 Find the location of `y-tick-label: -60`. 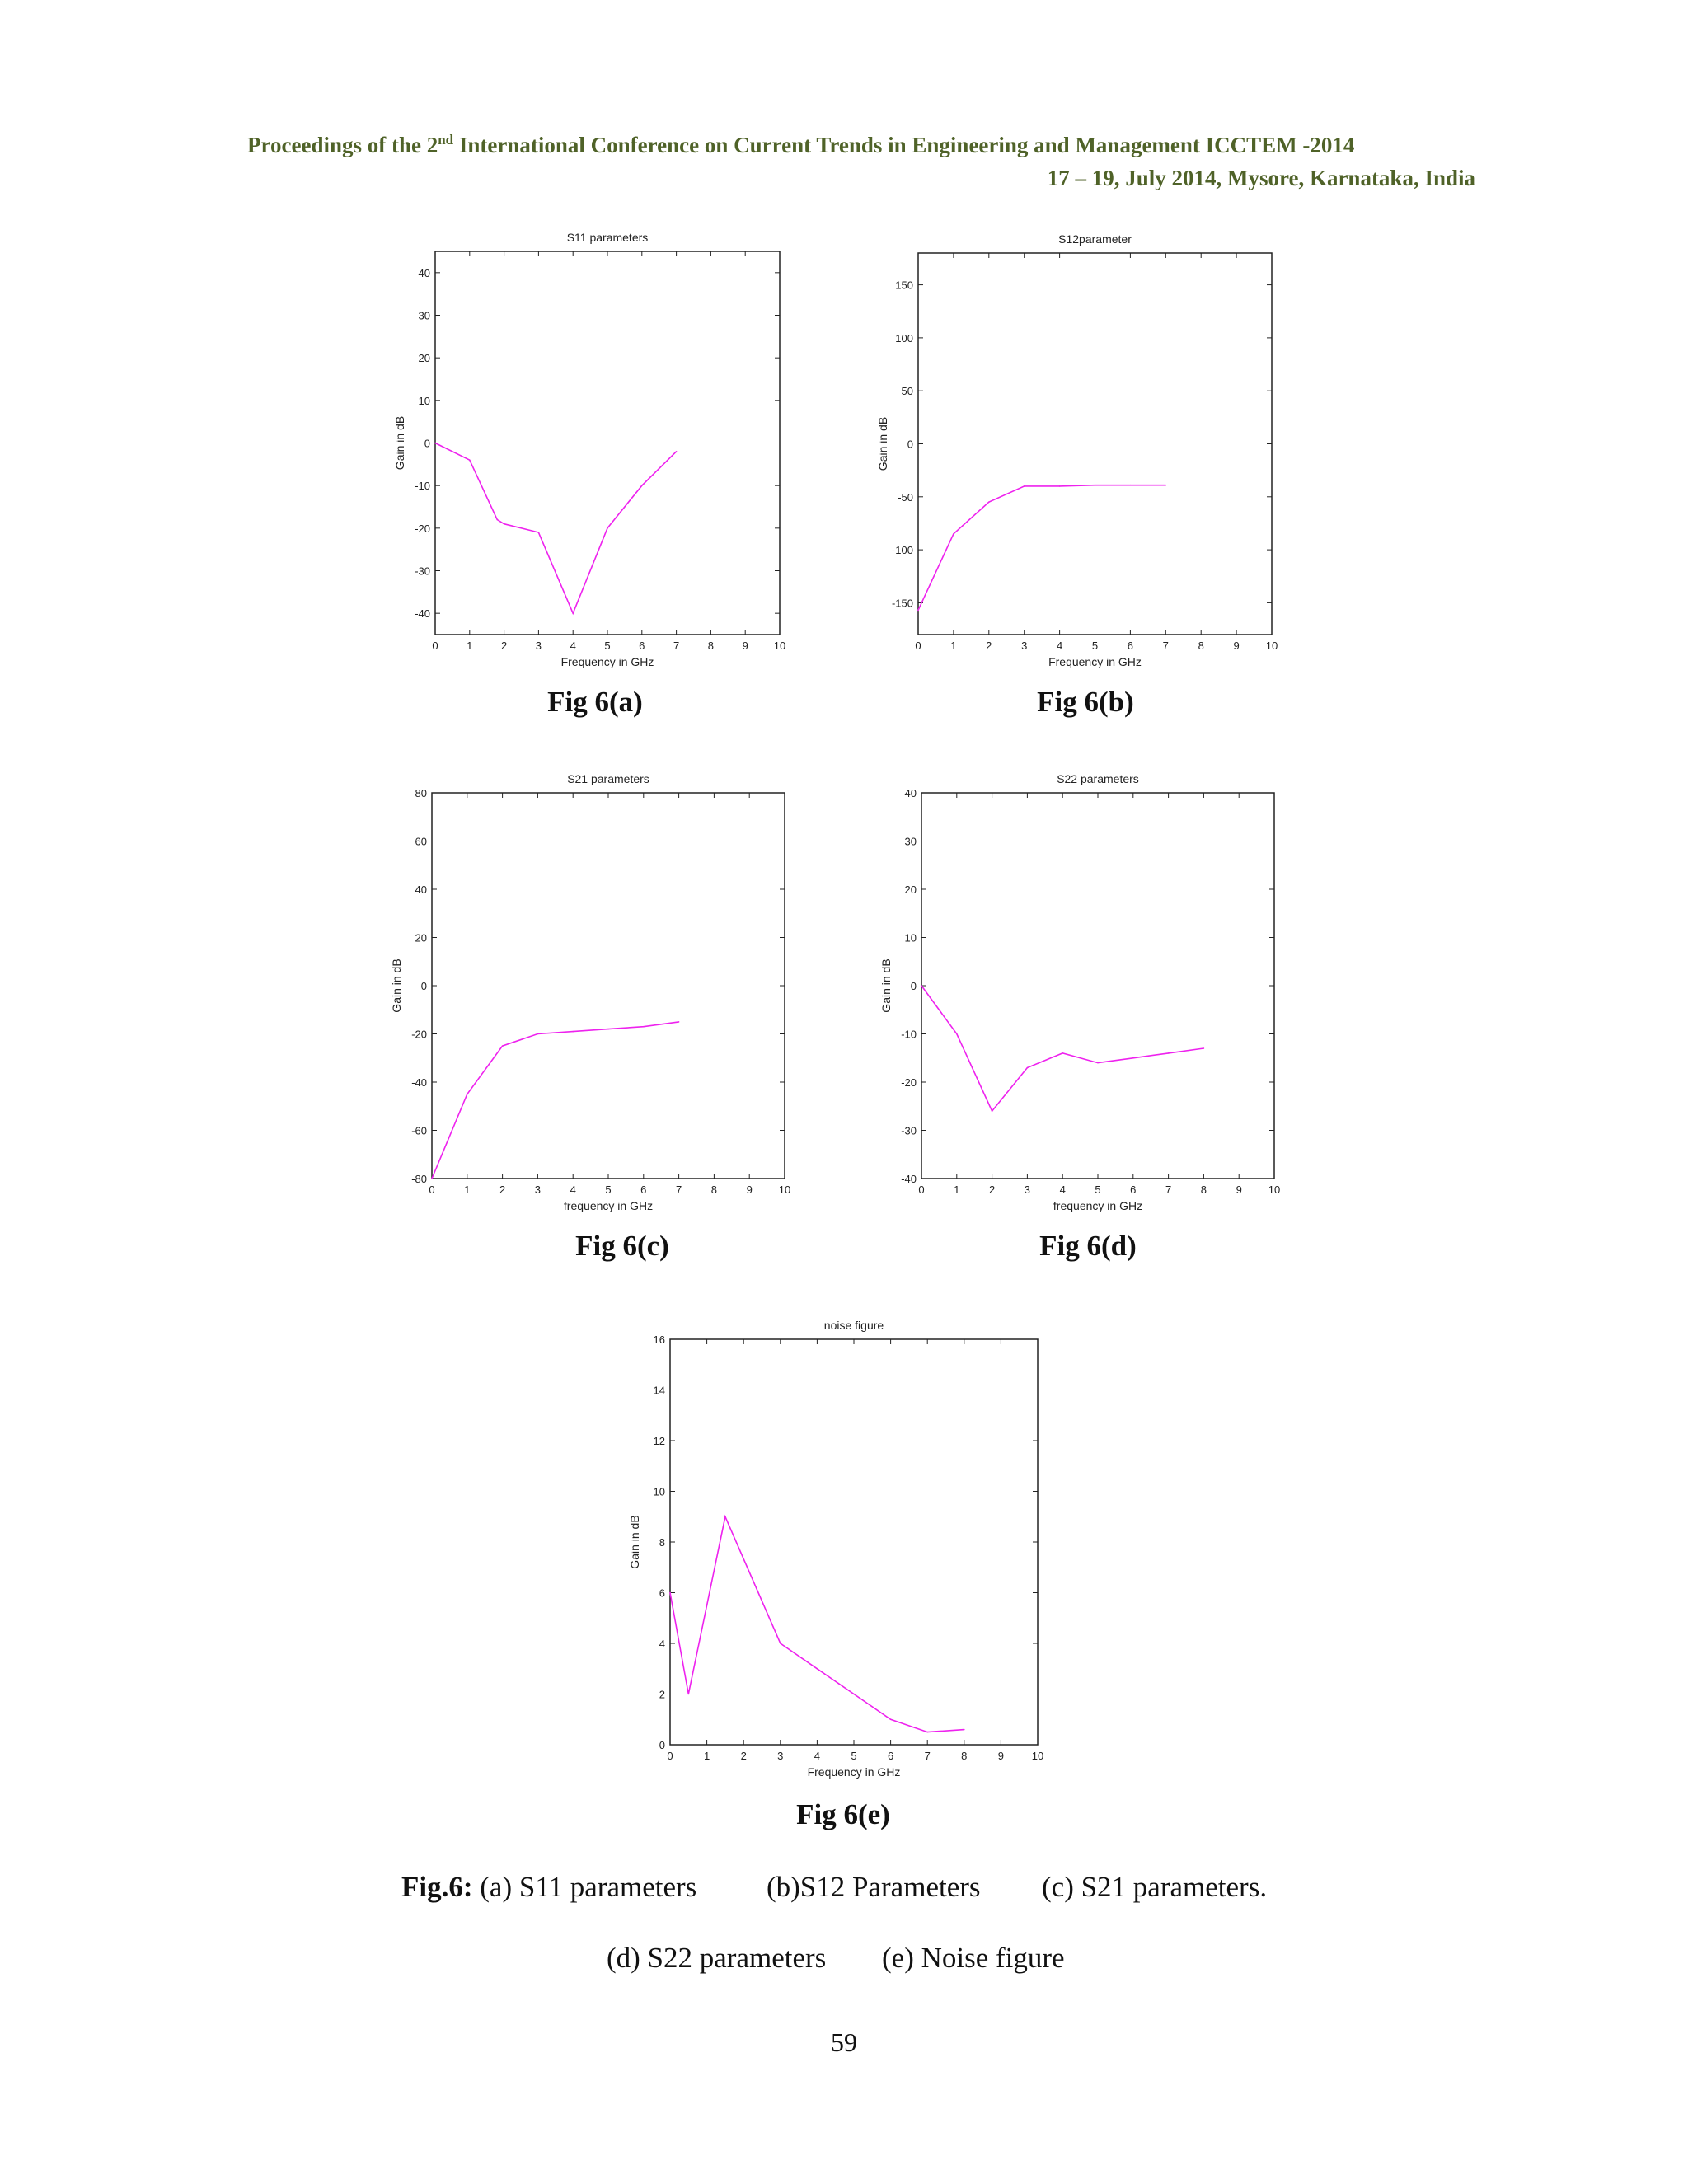

y-tick-label: -60 is located at coordinates (419, 1131).